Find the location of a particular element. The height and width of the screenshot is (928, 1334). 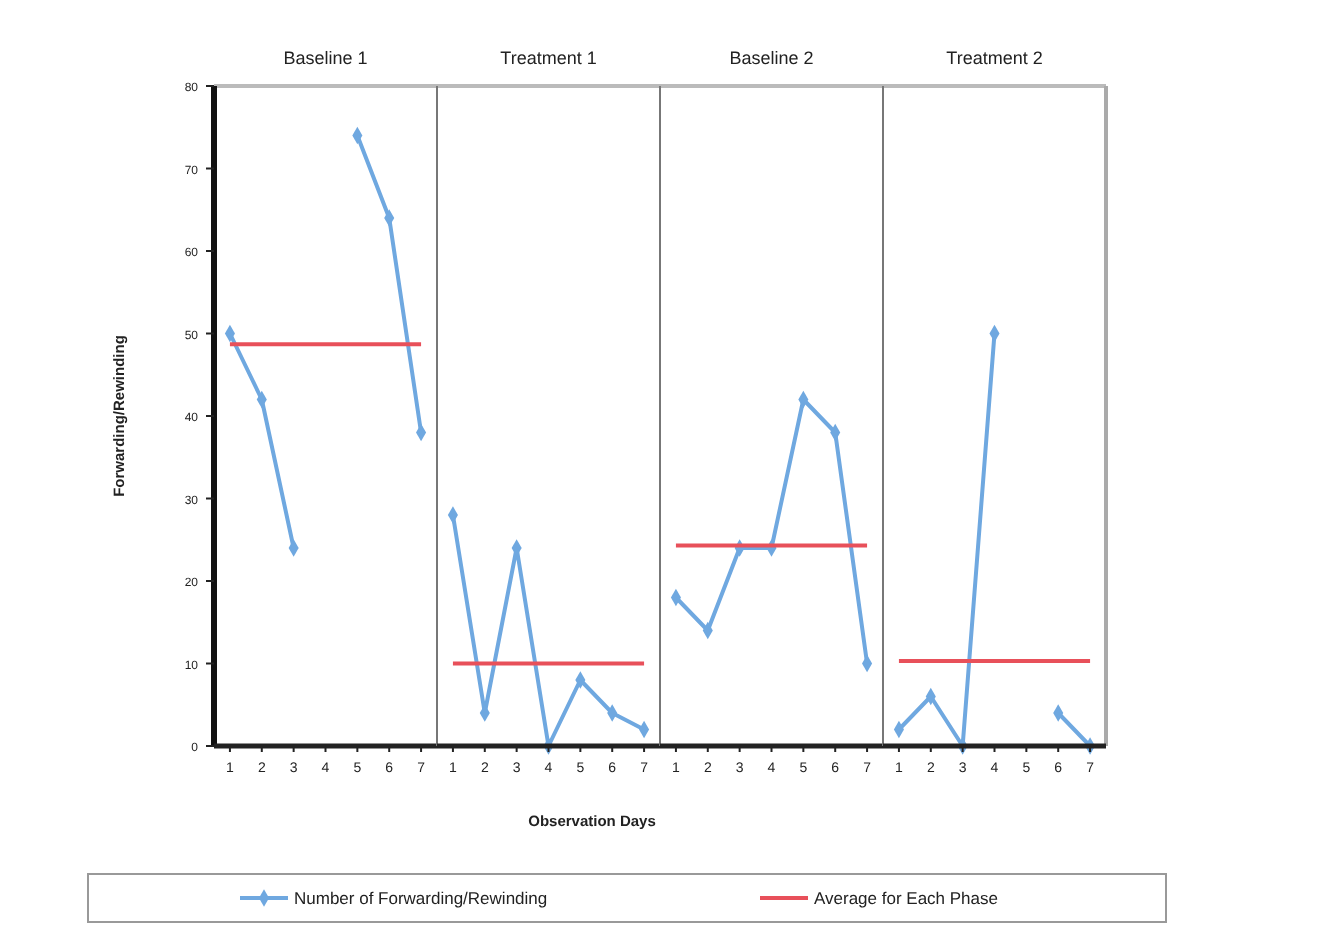

chart-title: Baseline 1 is located at coordinates (325, 58).